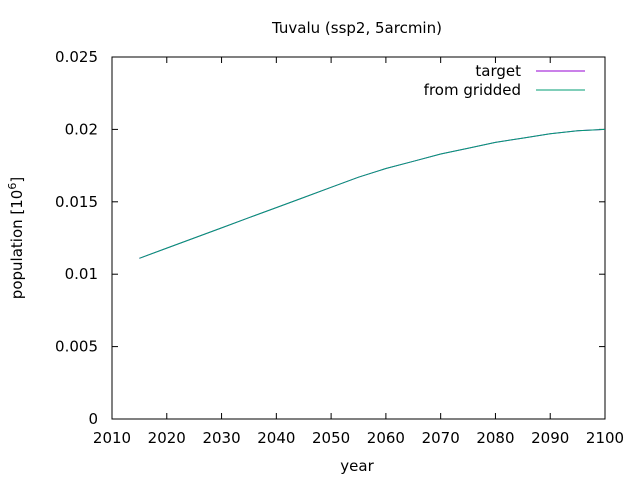 The height and width of the screenshot is (485, 640). I want to click on x-tick-label: 2030, so click(221, 438).